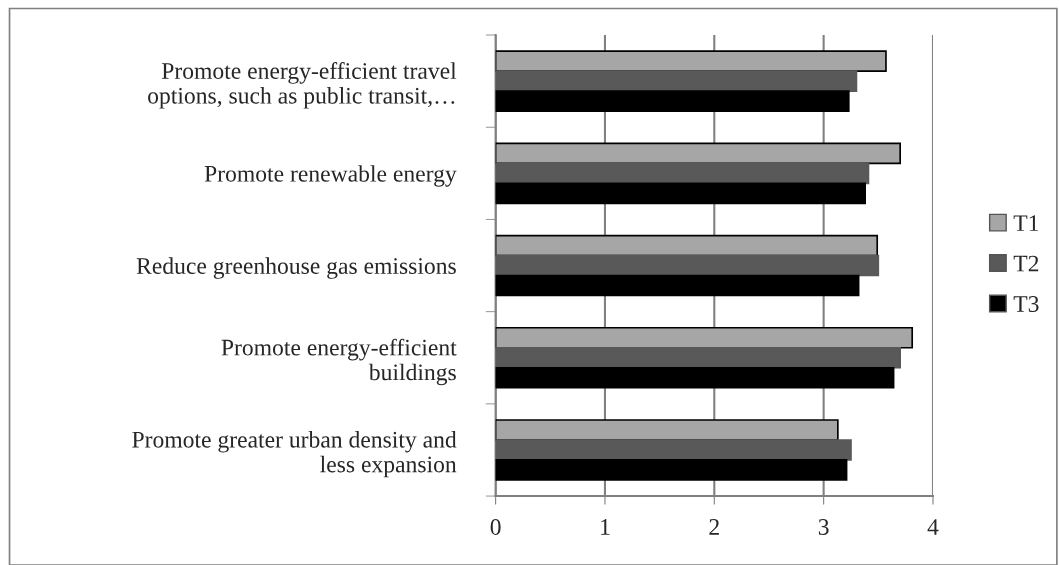  I want to click on y-tick-label: Promote greater urban density and less expansion, so click(294, 454).